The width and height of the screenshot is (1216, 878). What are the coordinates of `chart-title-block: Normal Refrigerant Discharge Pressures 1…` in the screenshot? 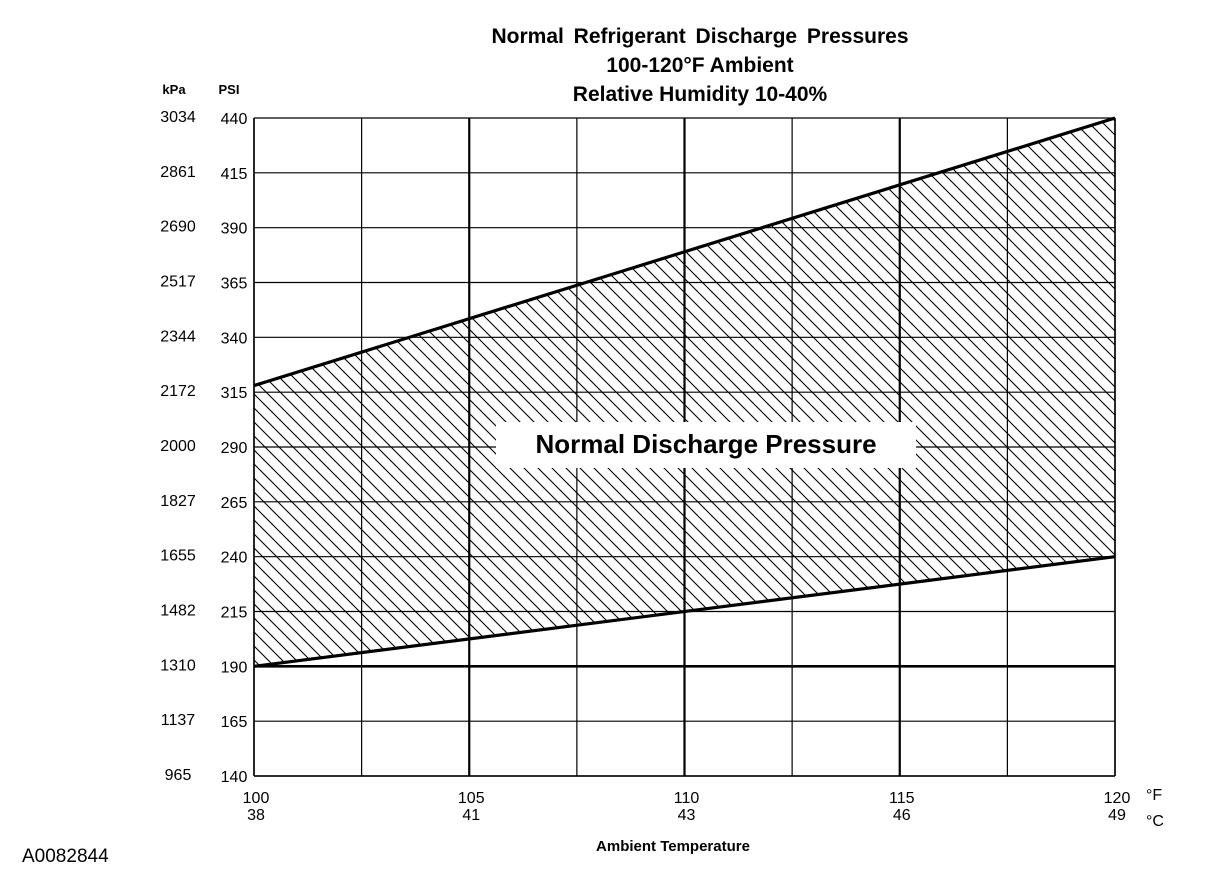 It's located at (700, 65).